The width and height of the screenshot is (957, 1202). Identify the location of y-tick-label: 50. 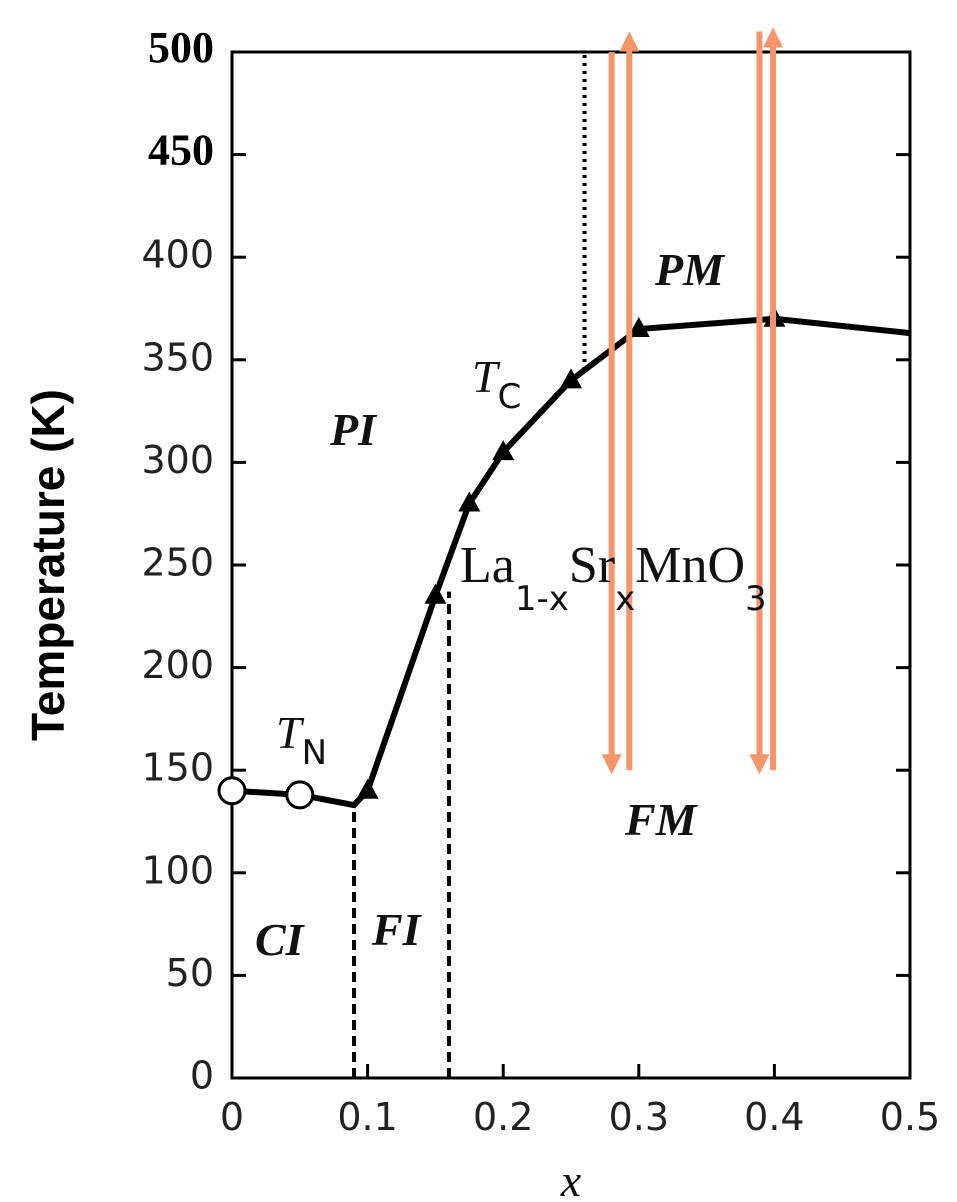
(190, 973).